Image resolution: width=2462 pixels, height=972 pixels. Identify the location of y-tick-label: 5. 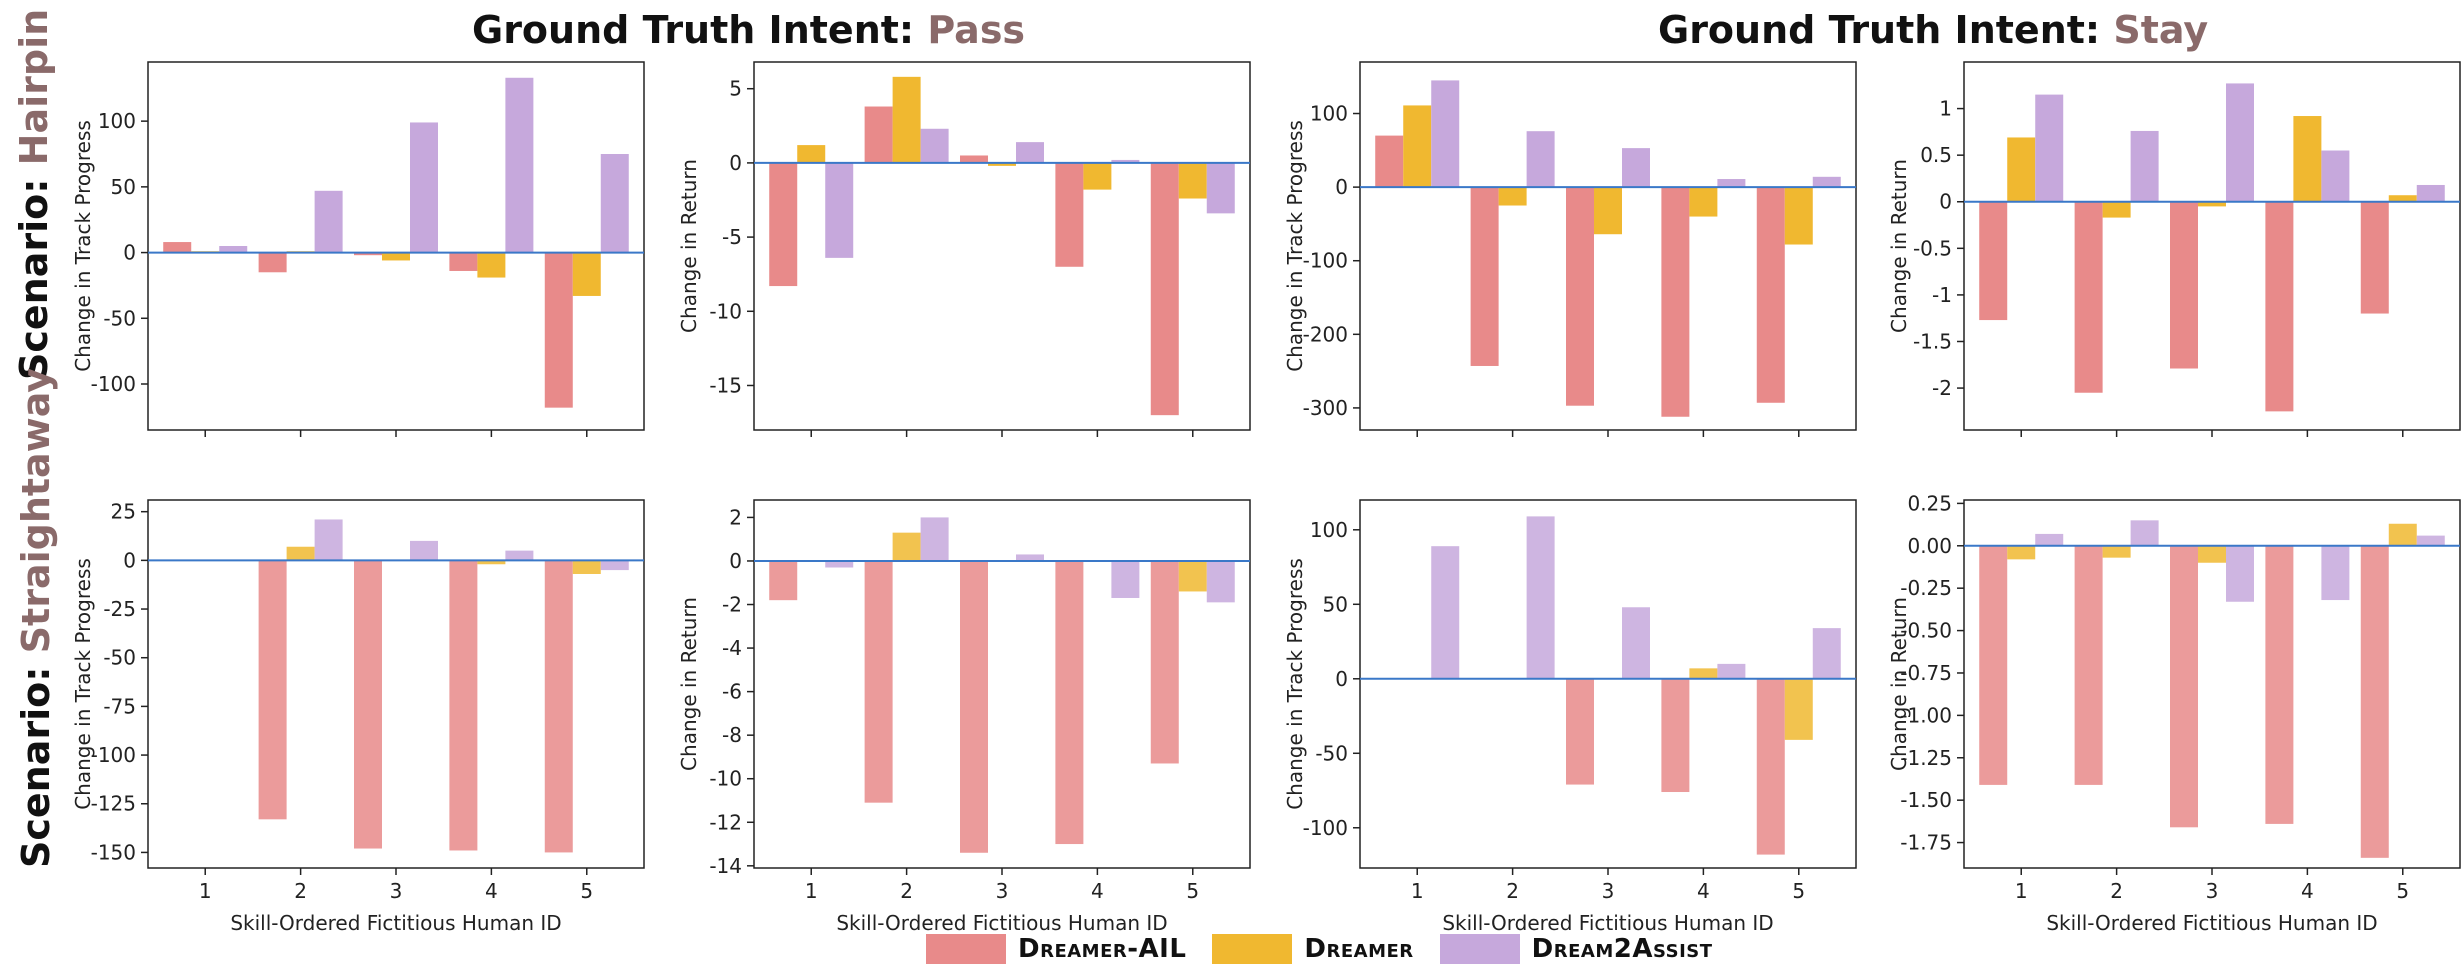
(735, 89).